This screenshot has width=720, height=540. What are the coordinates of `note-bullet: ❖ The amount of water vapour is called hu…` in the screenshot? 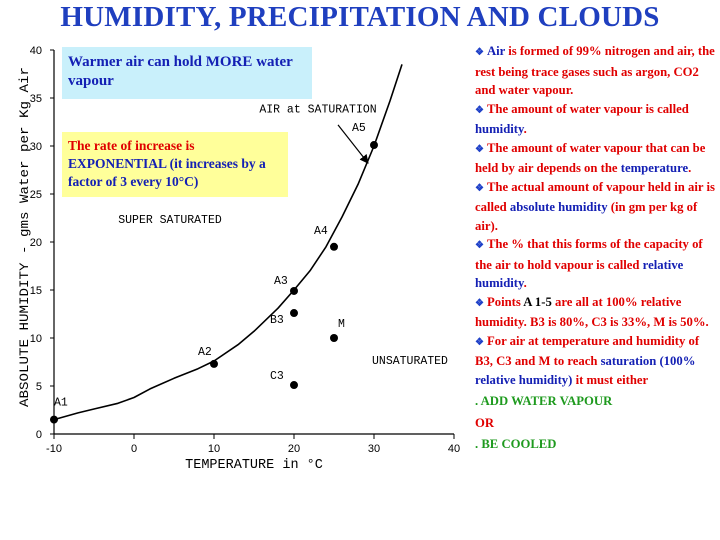 It's located at (595, 119).